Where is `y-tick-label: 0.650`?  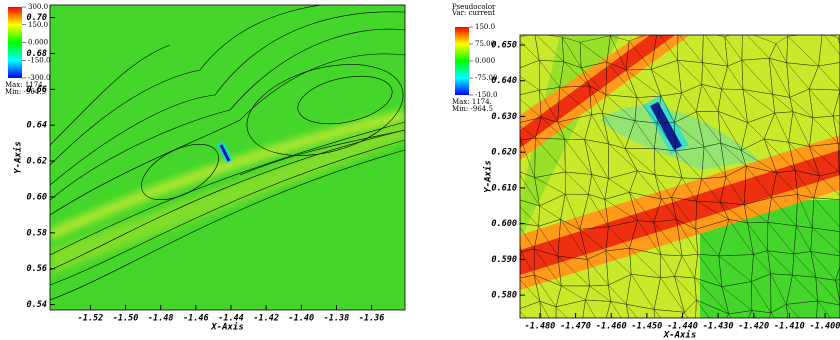
y-tick-label: 0.650 is located at coordinates (504, 46).